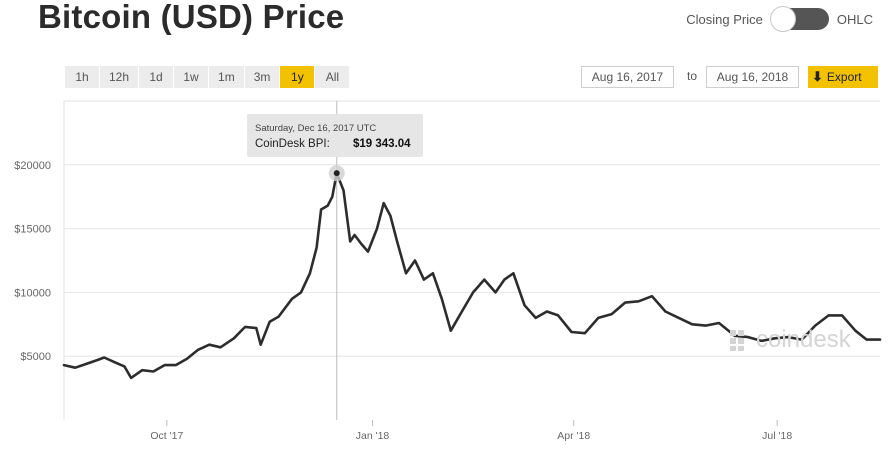 This screenshot has height=449, width=889. I want to click on range-1w-button: 1w, so click(191, 77).